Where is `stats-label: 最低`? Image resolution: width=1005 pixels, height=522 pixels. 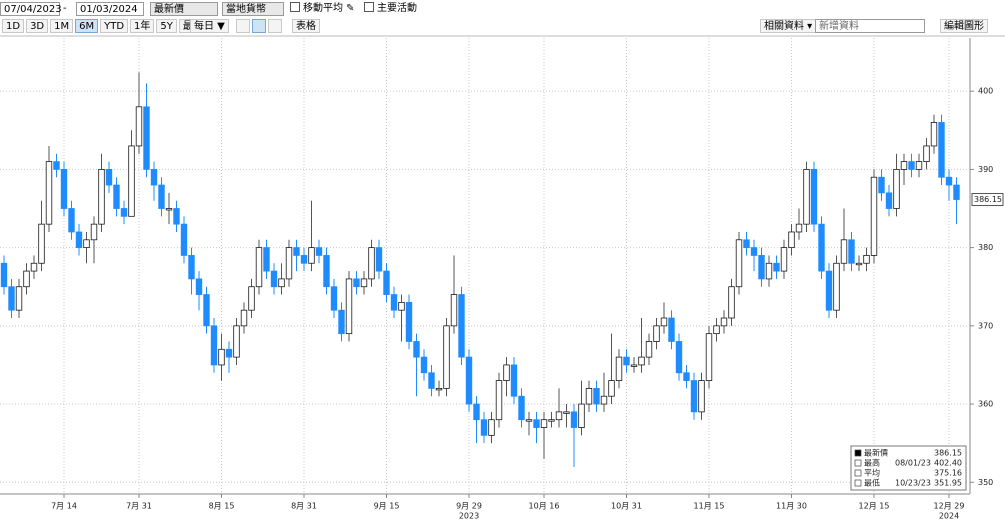
stats-label: 最低 is located at coordinates (872, 483).